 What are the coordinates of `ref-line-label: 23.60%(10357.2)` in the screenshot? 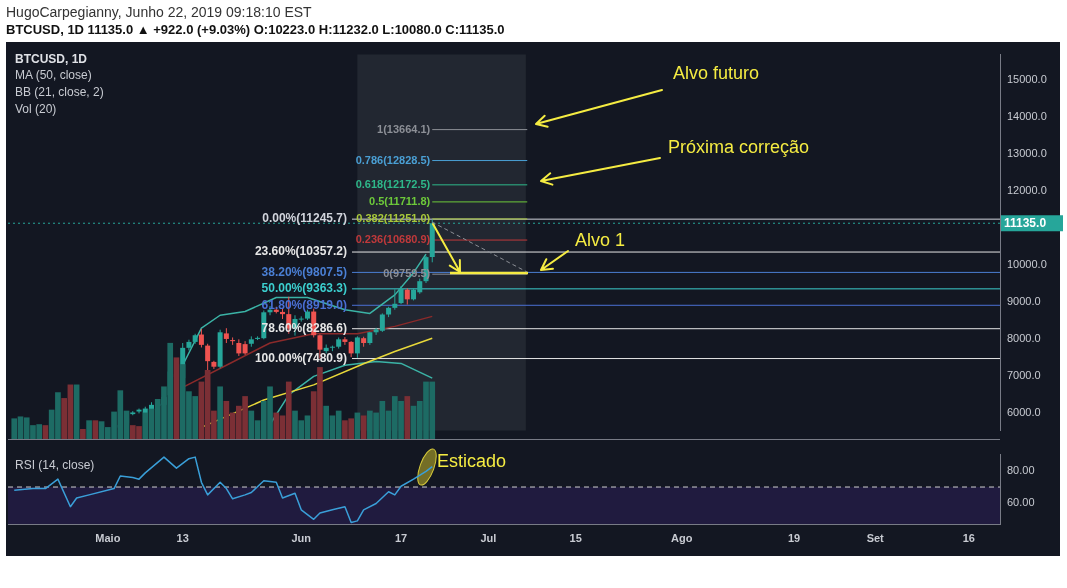 It's located at (300, 251).